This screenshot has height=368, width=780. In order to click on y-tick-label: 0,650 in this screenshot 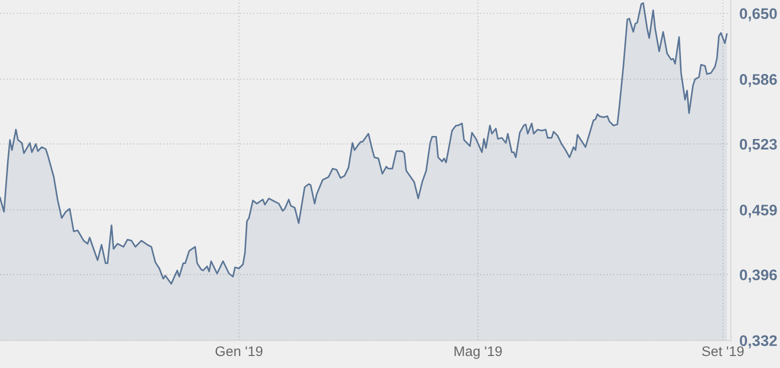, I will do `click(758, 15)`.